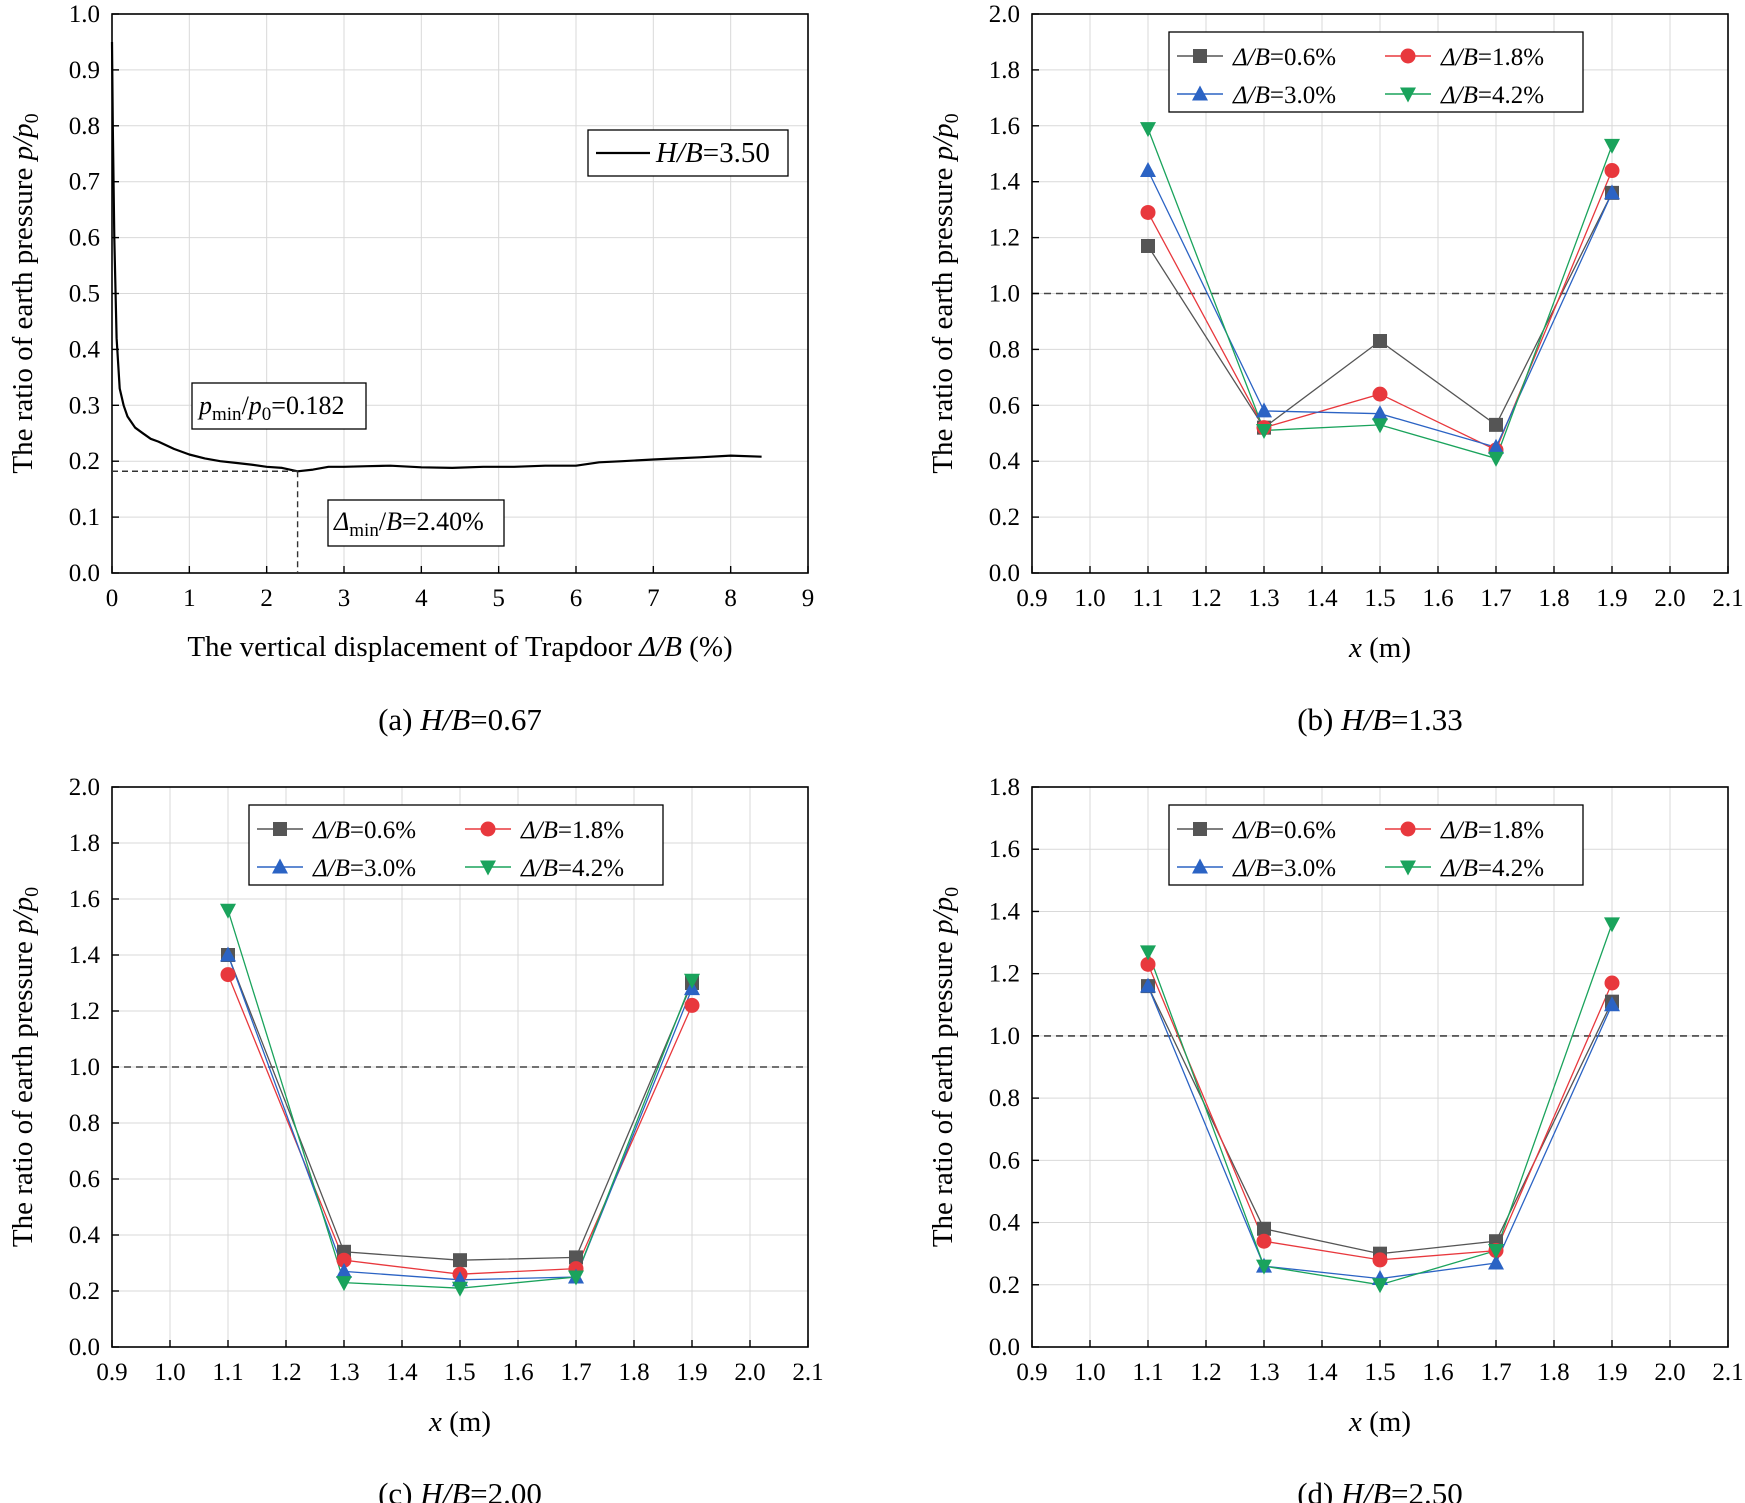 Image resolution: width=1745 pixels, height=1503 pixels. Describe the element at coordinates (576, 598) in the screenshot. I see `x-tick-label: 6` at that location.